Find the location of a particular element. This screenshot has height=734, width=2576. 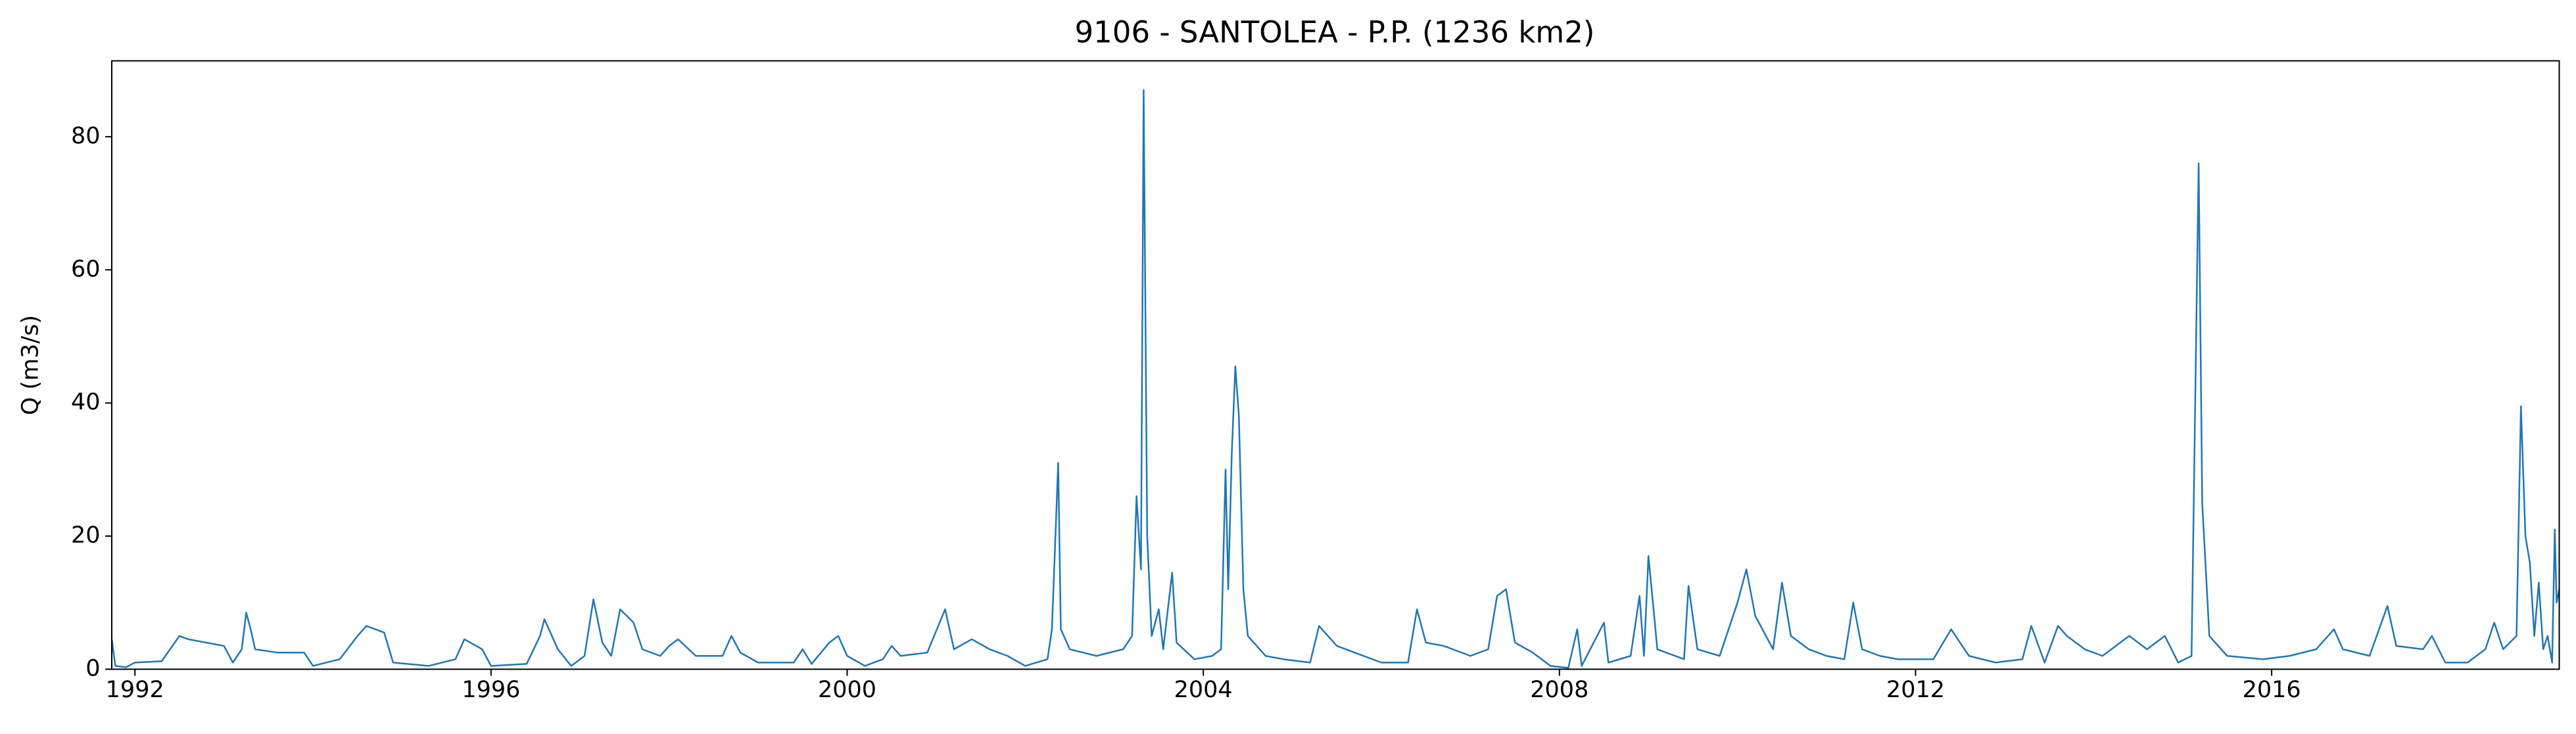

y-axis-label: Q (m3/s) is located at coordinates (31, 365).